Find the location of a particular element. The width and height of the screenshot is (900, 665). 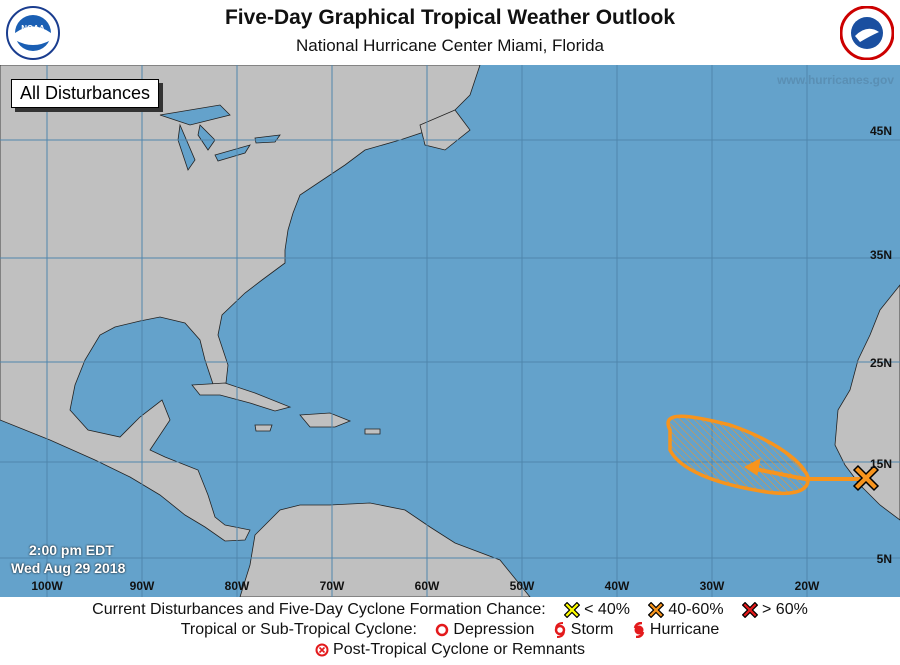

low-chance-x-icon is located at coordinates (572, 610).